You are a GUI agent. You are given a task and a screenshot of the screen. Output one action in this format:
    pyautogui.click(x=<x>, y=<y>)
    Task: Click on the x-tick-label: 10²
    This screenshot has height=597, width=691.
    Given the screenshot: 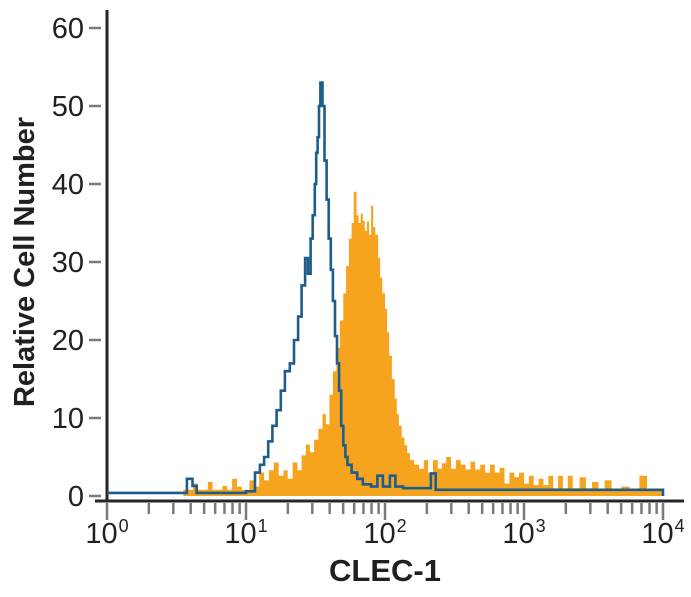 What is the action you would take?
    pyautogui.click(x=384, y=533)
    